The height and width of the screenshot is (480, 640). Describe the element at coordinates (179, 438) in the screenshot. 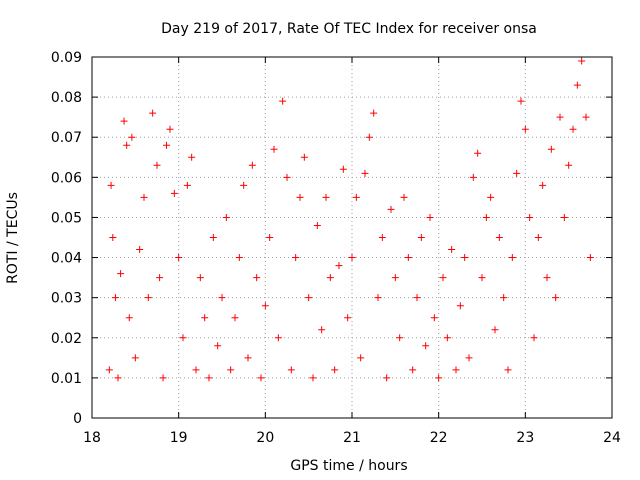

I see `x-tick-label: 19` at that location.